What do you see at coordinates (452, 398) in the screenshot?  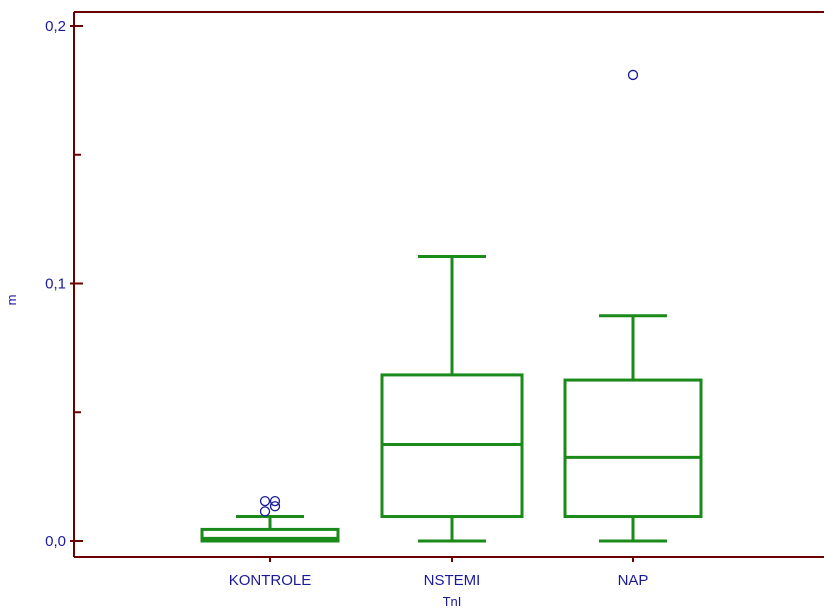 I see `box-nstemi` at bounding box center [452, 398].